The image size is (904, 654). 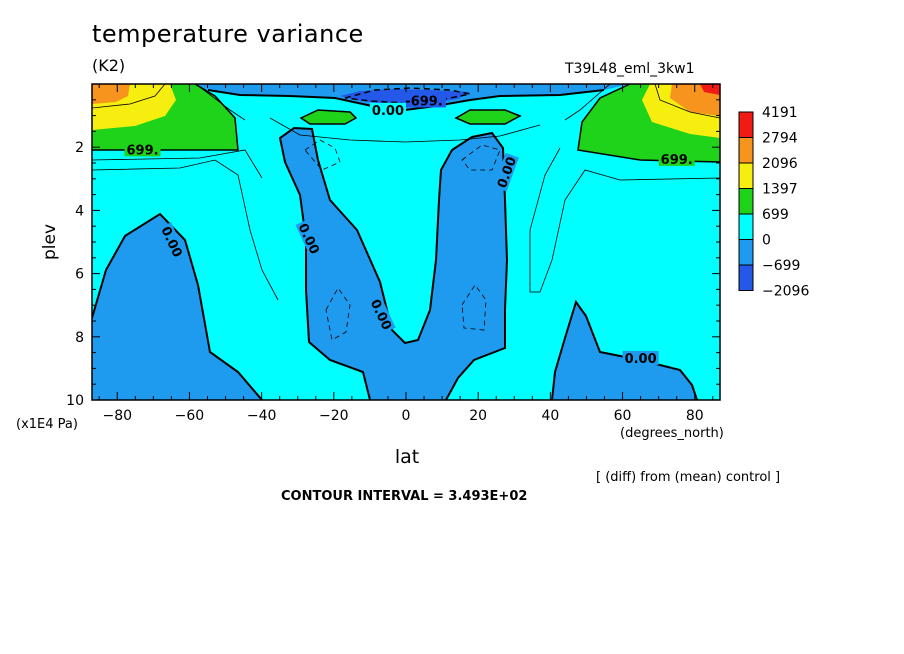 I want to click on fill-green-right-blob, so click(x=488, y=117).